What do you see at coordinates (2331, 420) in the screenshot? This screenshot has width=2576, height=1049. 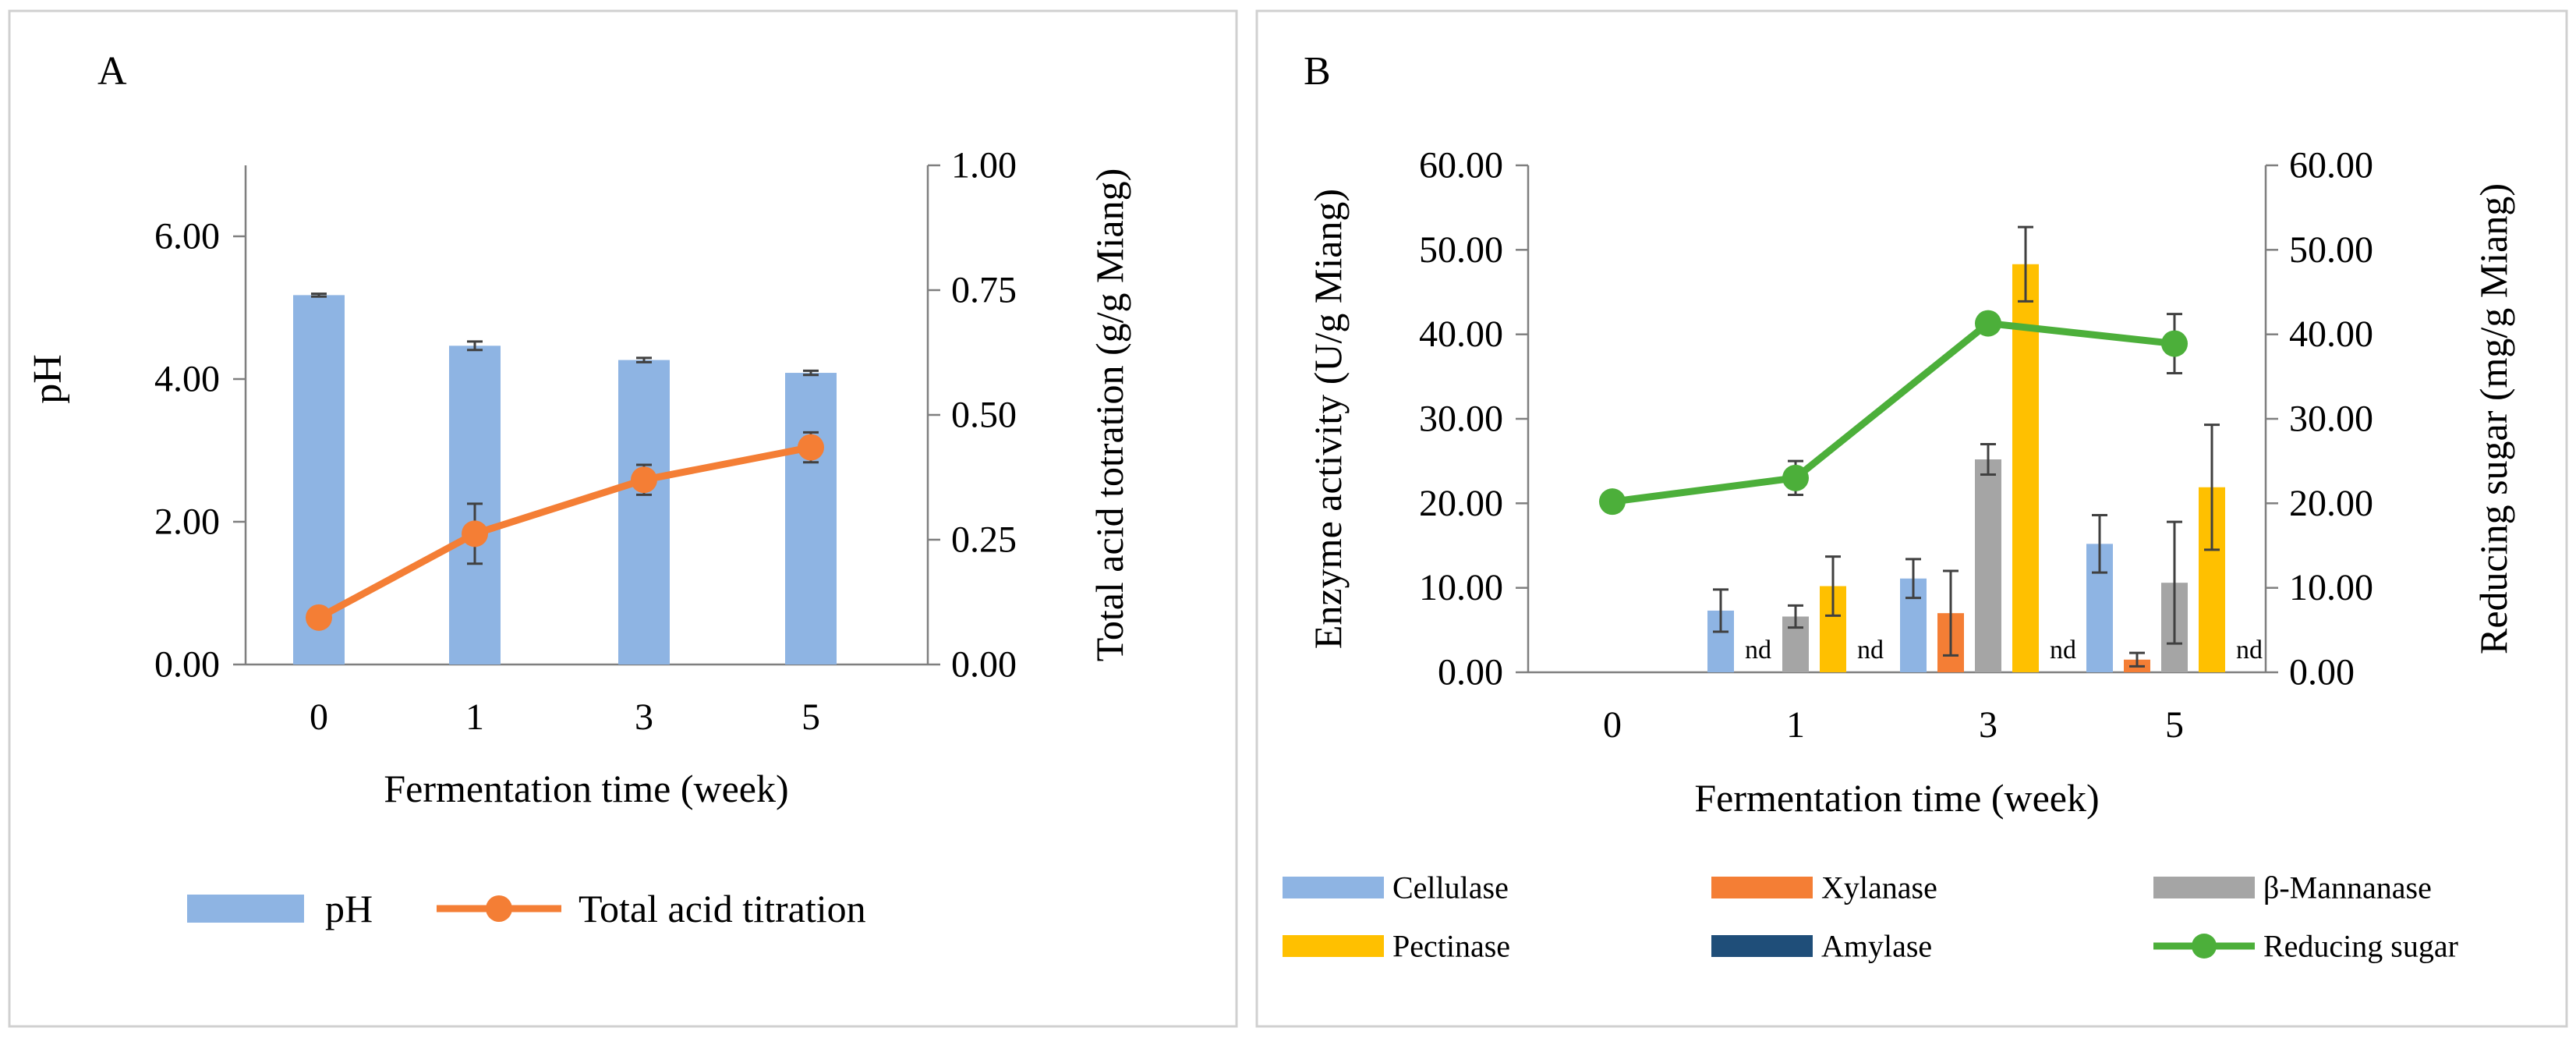 I see `panel-b-y2tick-label: 30.00` at bounding box center [2331, 420].